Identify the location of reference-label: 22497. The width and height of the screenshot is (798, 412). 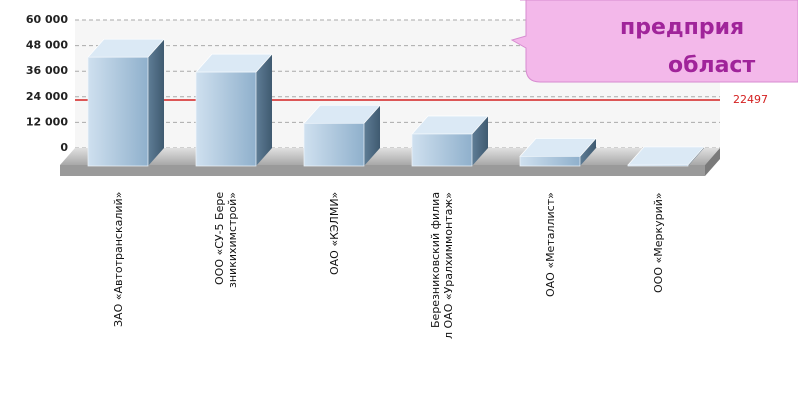
(750, 99).